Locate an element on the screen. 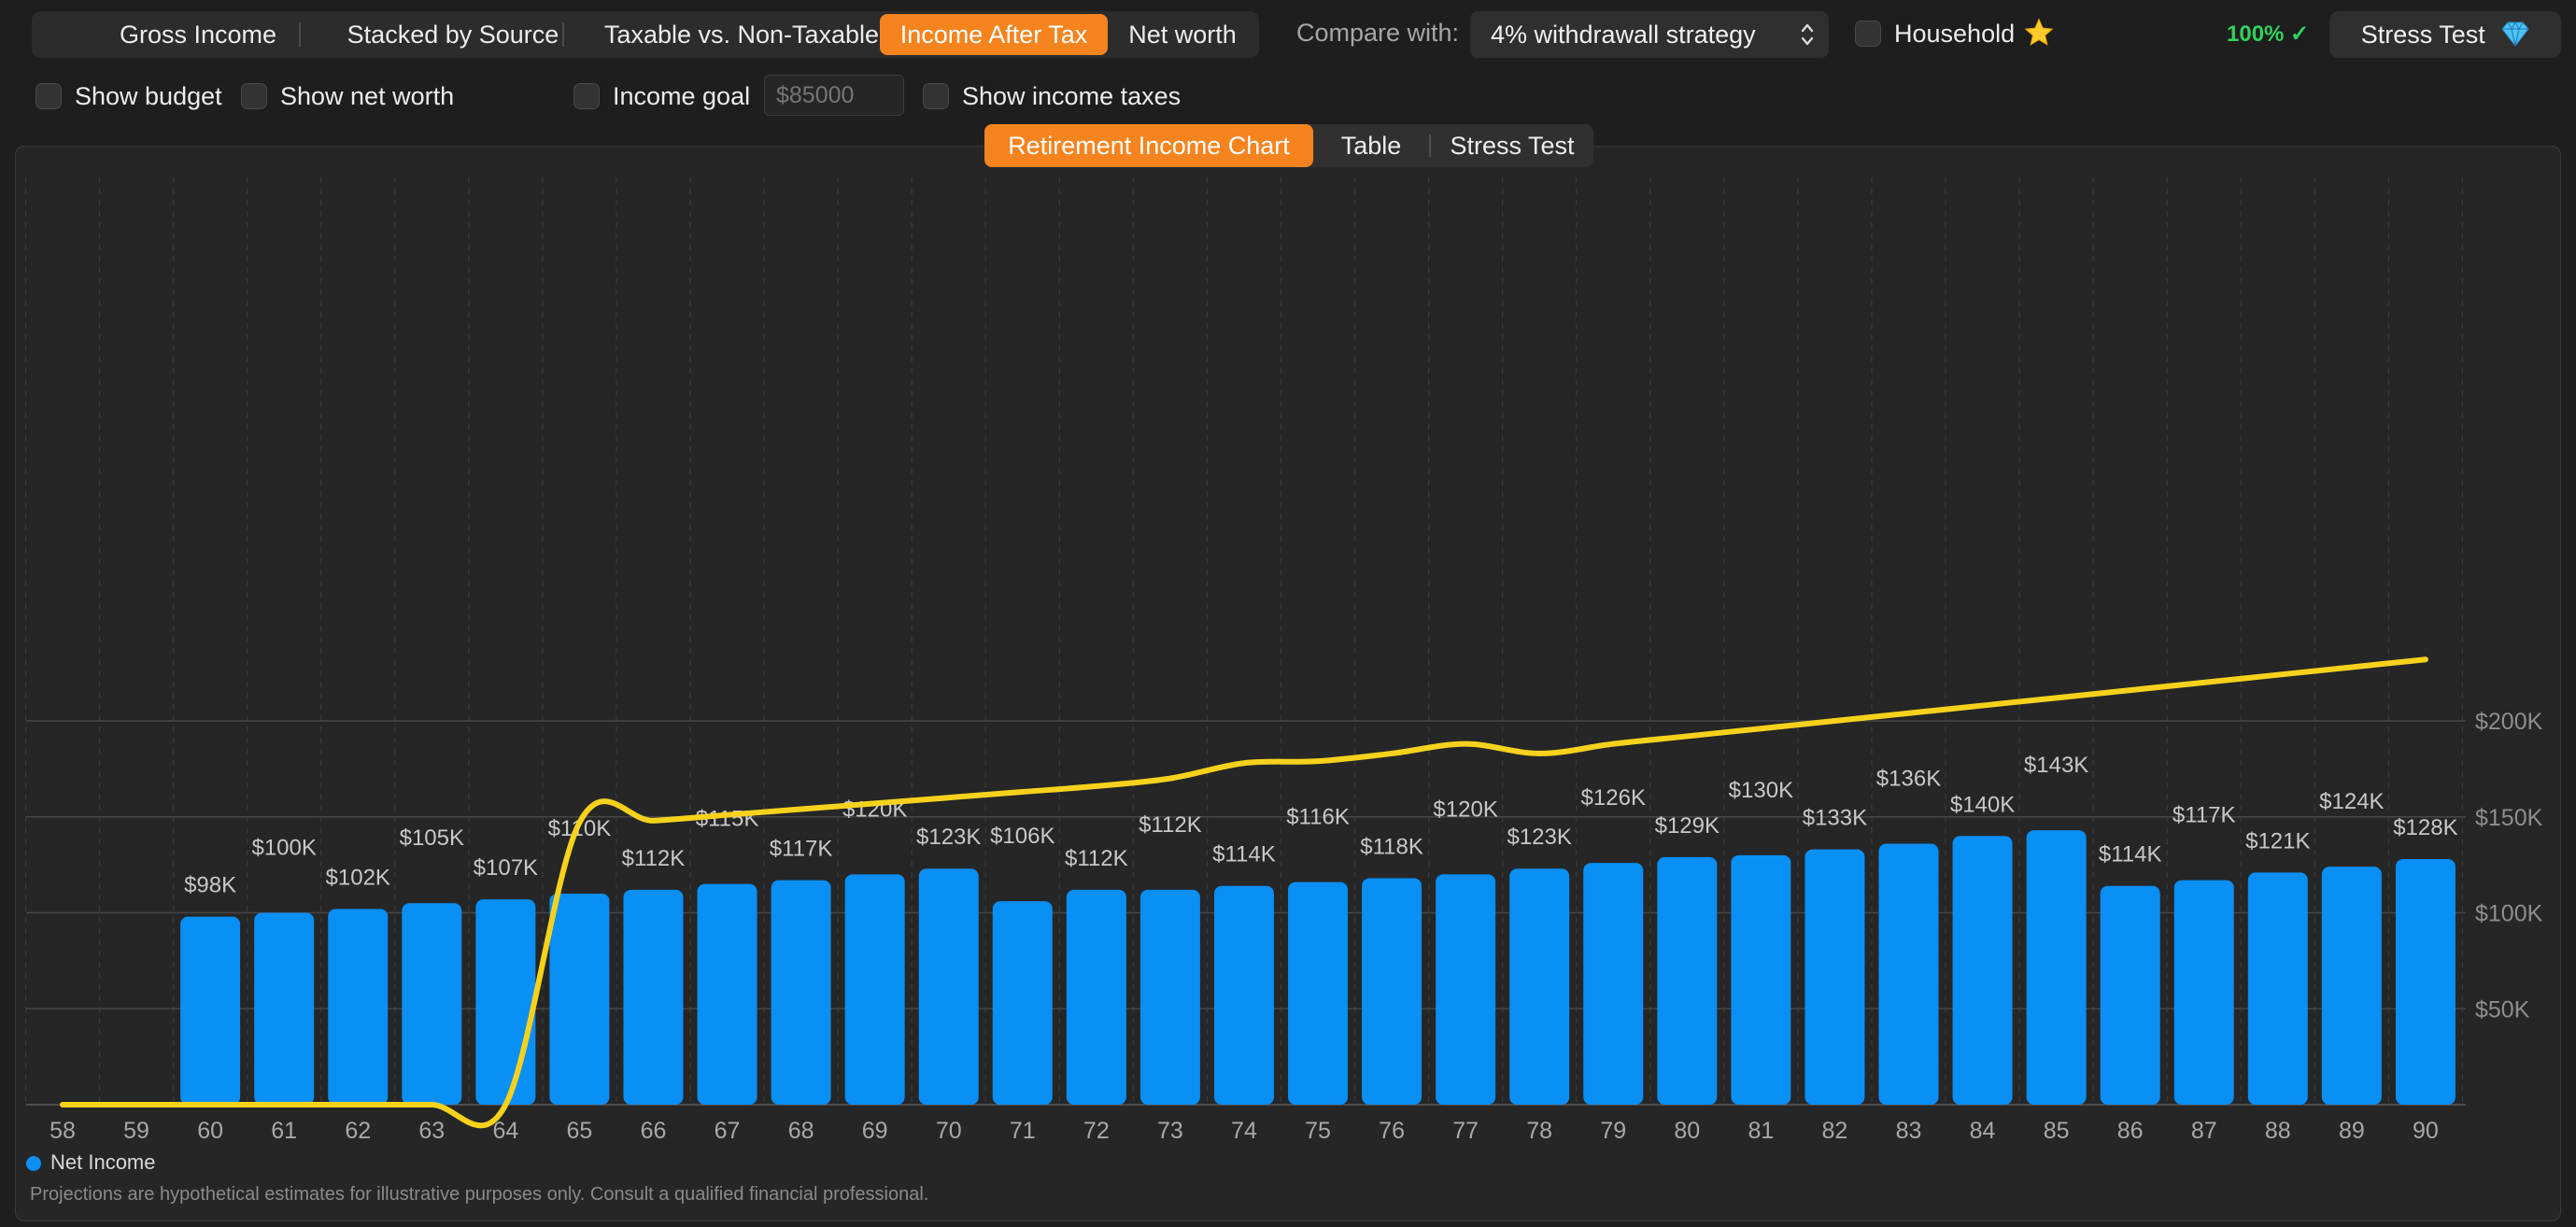 The height and width of the screenshot is (1227, 2576). x-tick-label: 79 is located at coordinates (1613, 1131).